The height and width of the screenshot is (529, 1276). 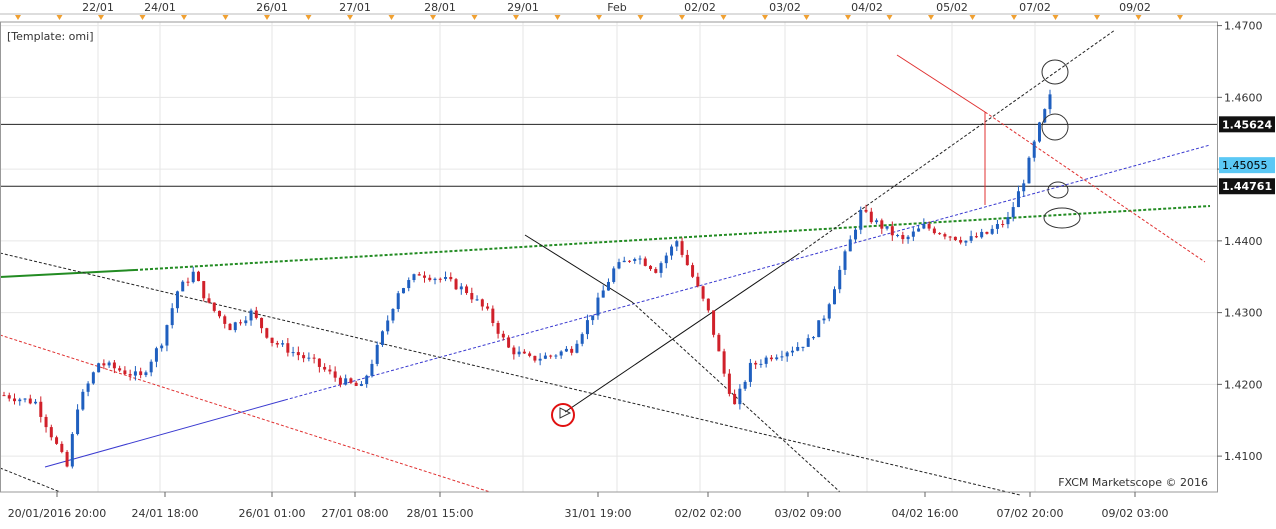 What do you see at coordinates (867, 7) in the screenshot?
I see `x-top-tick-label: 04/02` at bounding box center [867, 7].